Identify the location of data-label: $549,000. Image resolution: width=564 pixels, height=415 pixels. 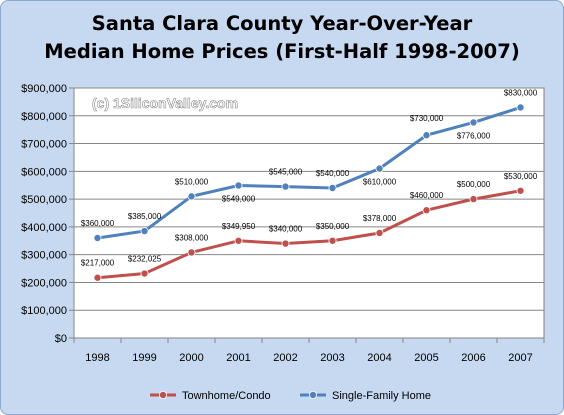
(239, 199).